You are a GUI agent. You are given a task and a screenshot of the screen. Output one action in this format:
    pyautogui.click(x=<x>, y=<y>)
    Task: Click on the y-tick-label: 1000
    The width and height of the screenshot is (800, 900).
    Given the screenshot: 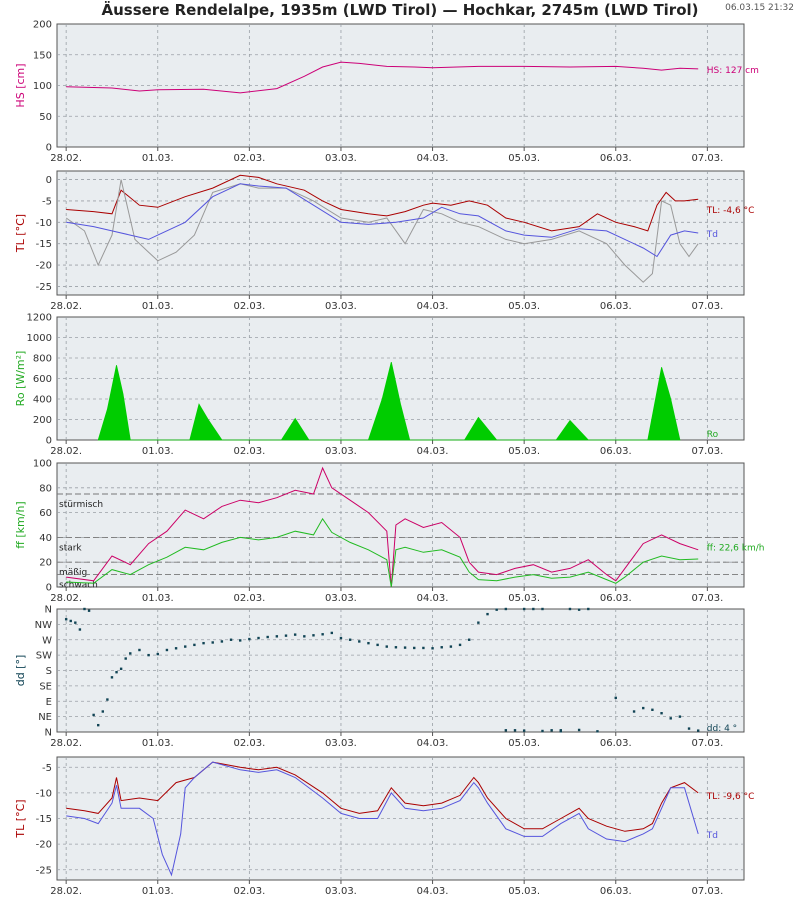 What is the action you would take?
    pyautogui.click(x=39, y=338)
    